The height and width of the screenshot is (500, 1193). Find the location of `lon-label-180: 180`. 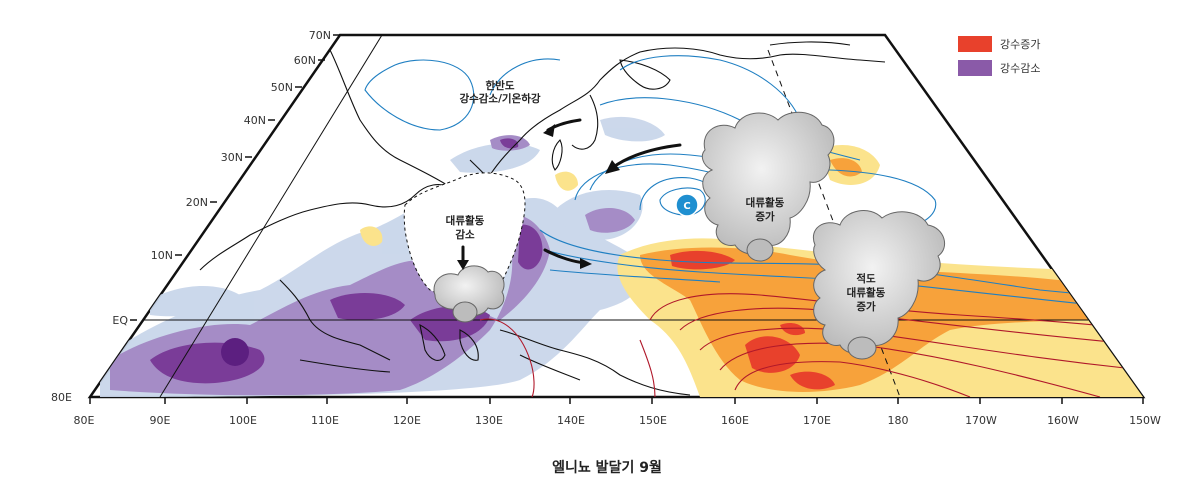

lon-label-180: 180 is located at coordinates (898, 420).